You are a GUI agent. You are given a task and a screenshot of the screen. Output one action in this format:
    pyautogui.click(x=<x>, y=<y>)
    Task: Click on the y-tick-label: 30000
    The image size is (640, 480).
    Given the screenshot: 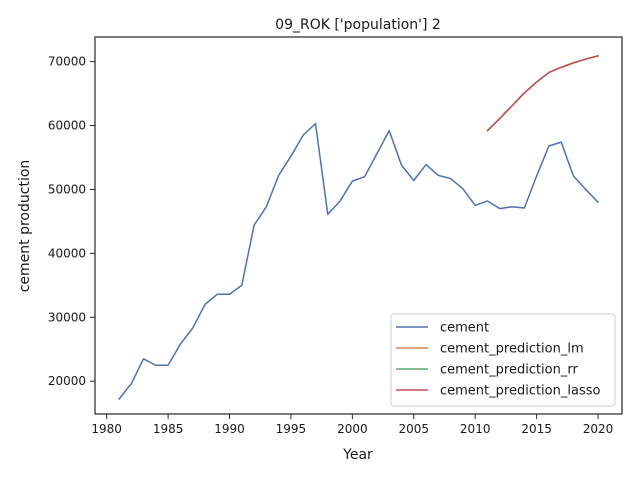 What is the action you would take?
    pyautogui.click(x=67, y=317)
    